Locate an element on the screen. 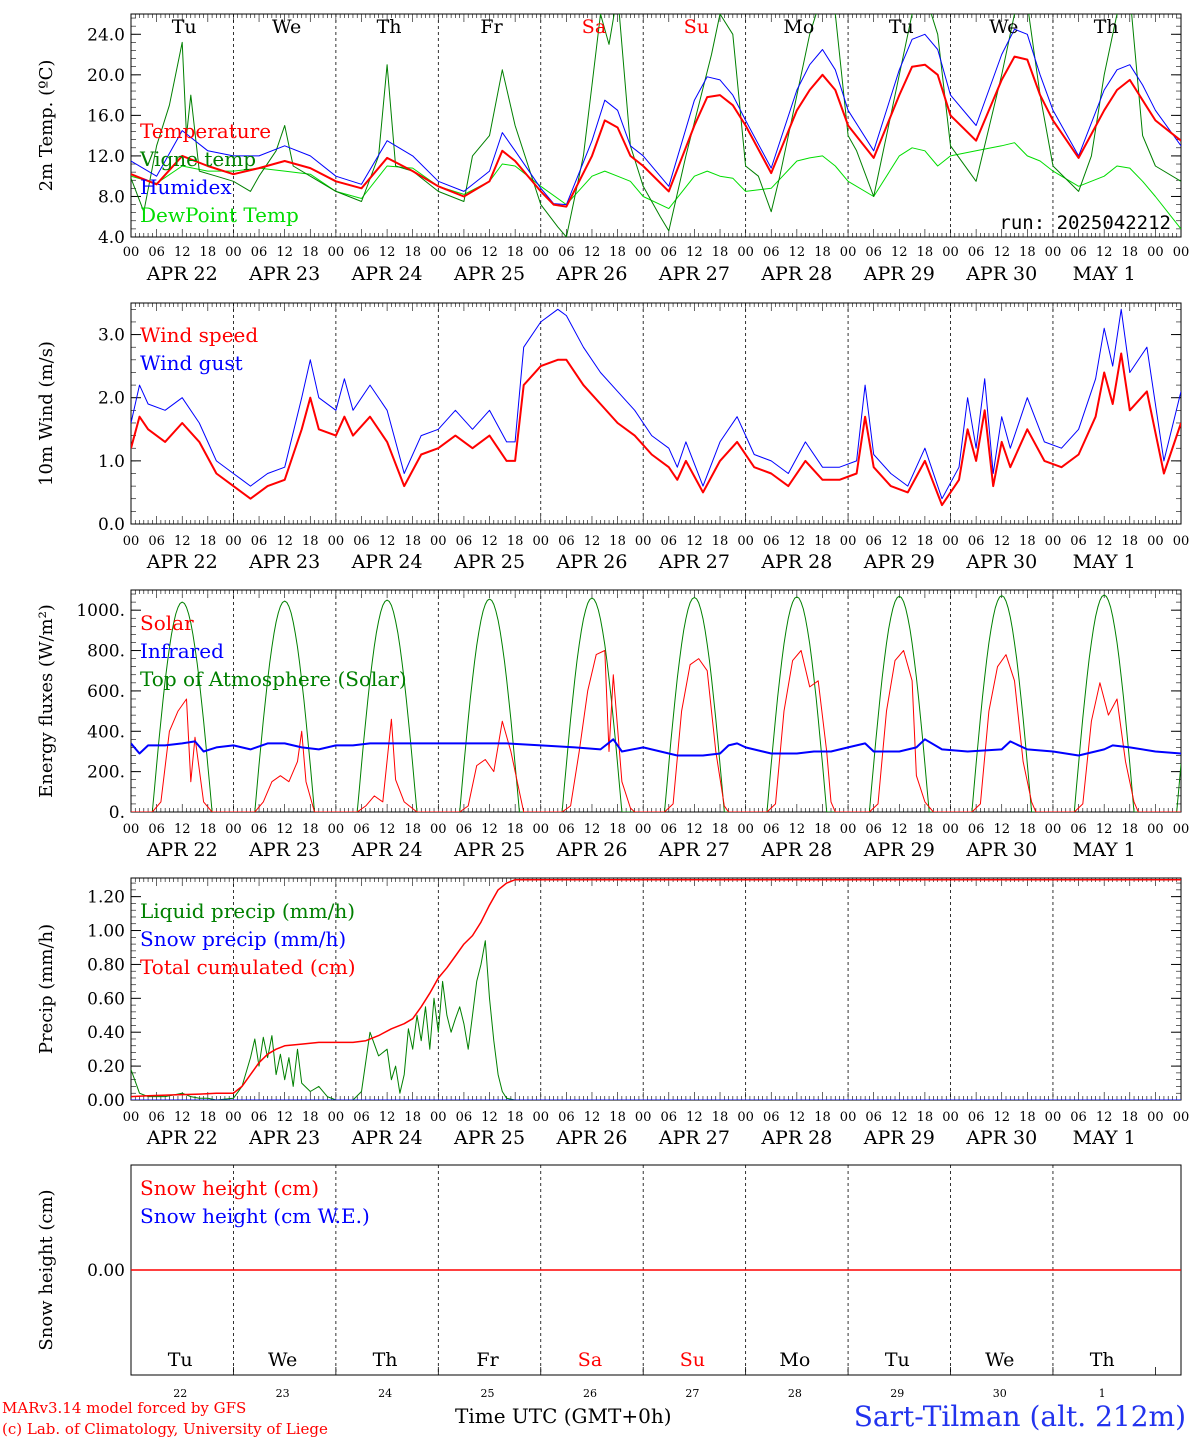 The image size is (1194, 1440). y-tick-label: 0.00 is located at coordinates (106, 1101).